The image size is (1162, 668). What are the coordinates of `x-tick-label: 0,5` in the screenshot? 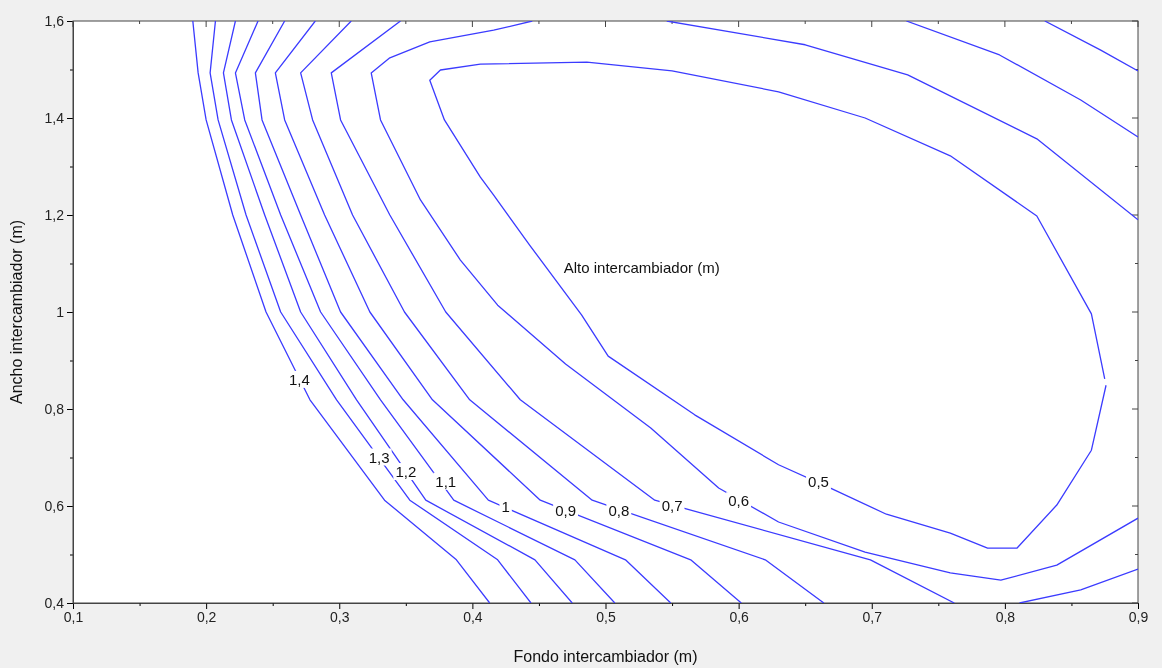 It's located at (606, 616).